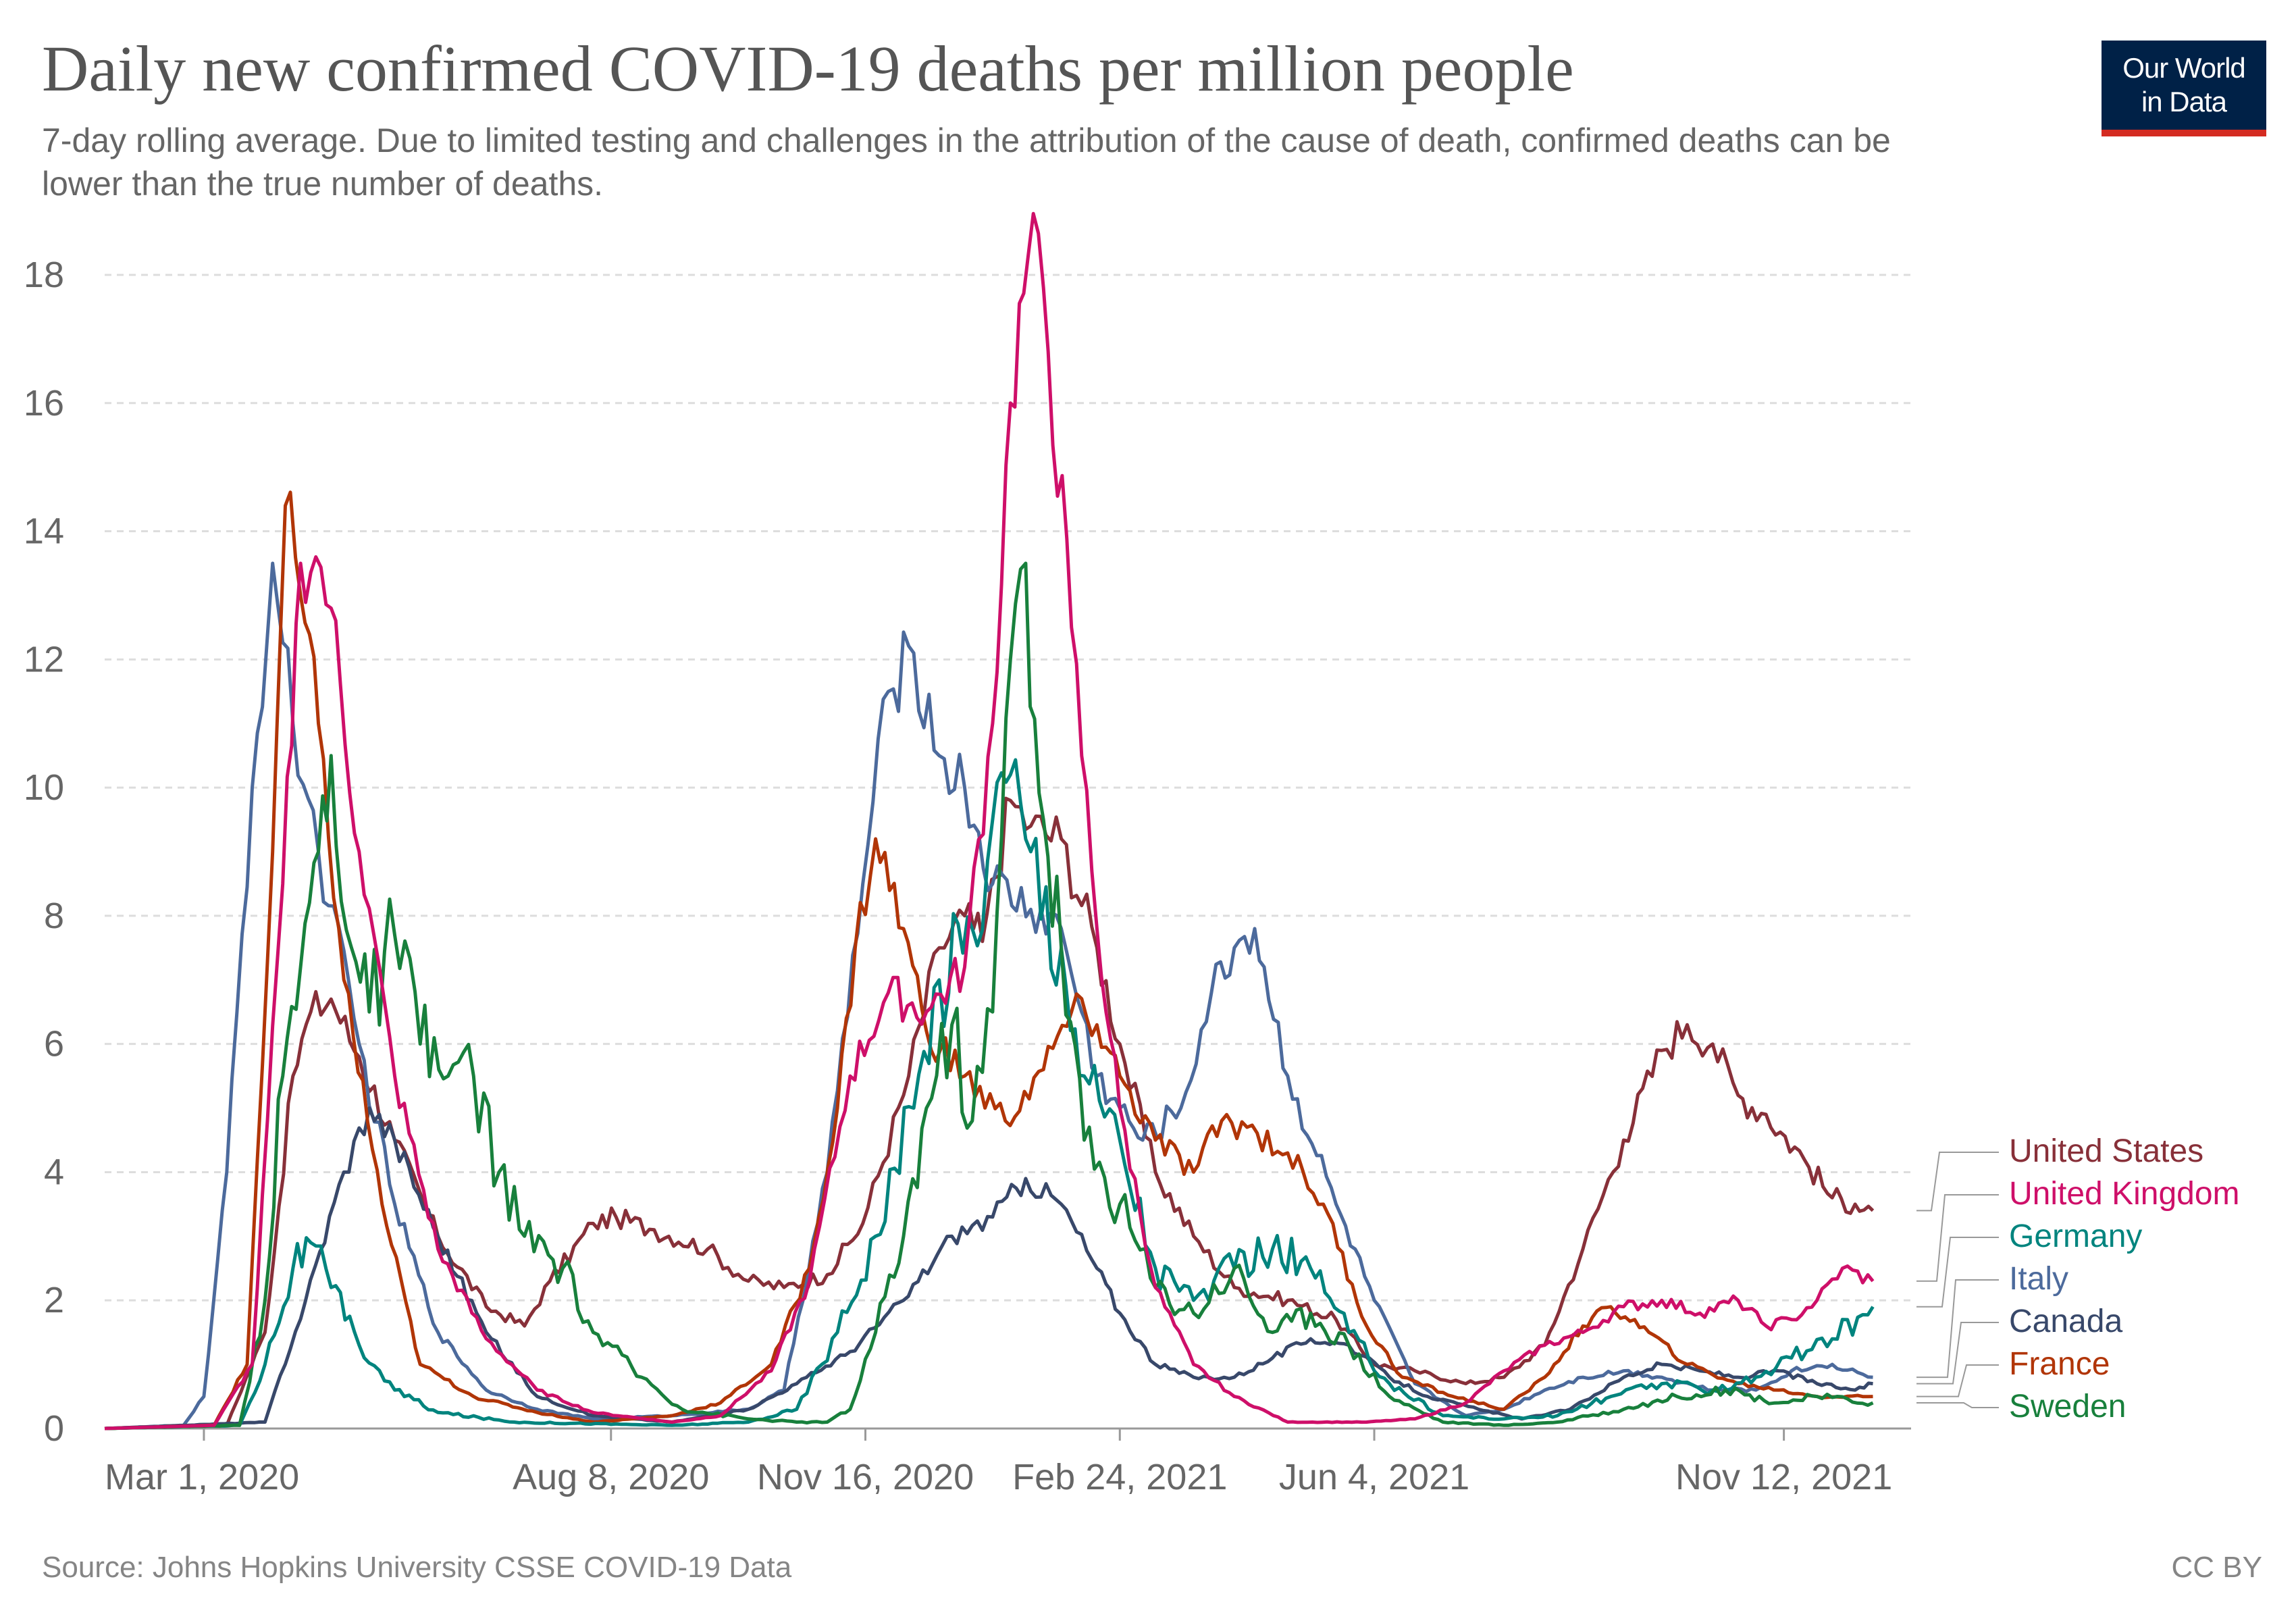 The width and height of the screenshot is (2296, 1621). What do you see at coordinates (54, 916) in the screenshot?
I see `y-tick-label: 8` at bounding box center [54, 916].